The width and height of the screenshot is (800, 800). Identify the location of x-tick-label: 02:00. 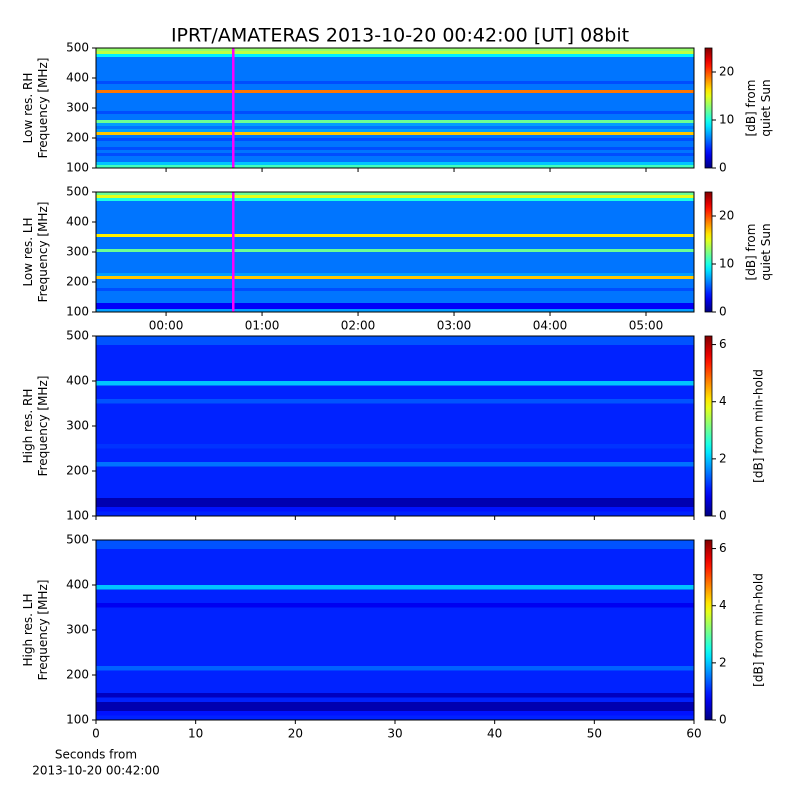
(358, 326).